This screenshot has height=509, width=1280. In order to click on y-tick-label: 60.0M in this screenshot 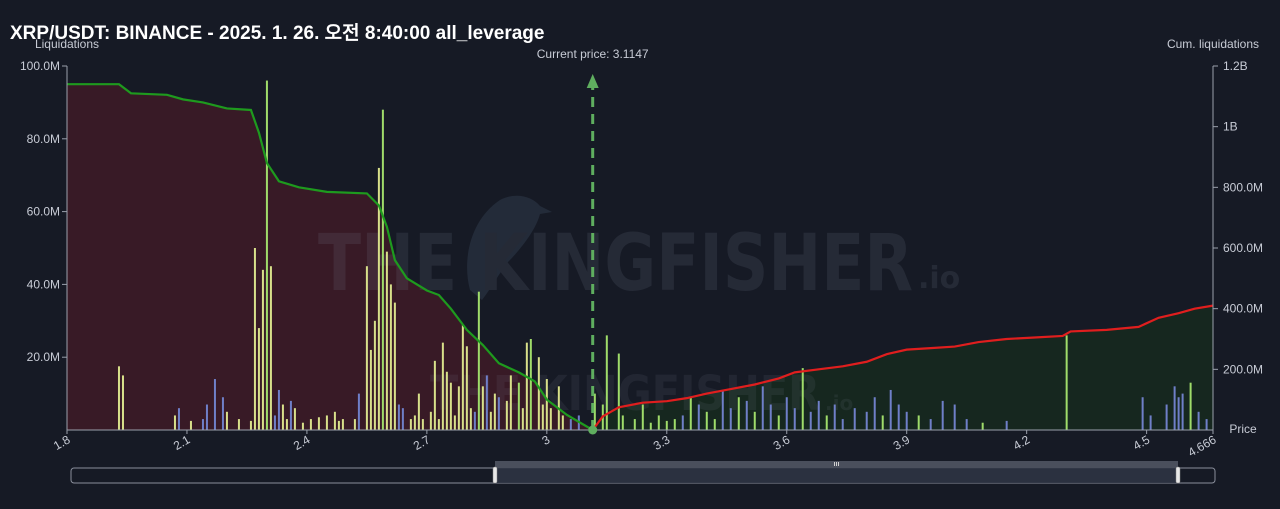, I will do `click(43, 212)`.